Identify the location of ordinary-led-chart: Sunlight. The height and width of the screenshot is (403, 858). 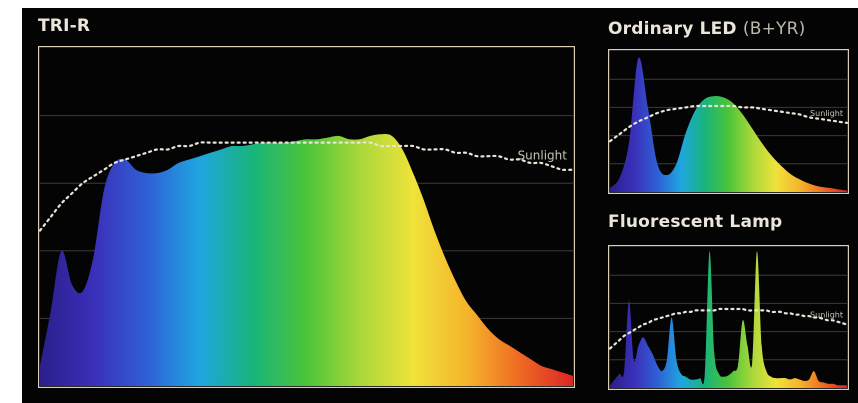
(728, 121).